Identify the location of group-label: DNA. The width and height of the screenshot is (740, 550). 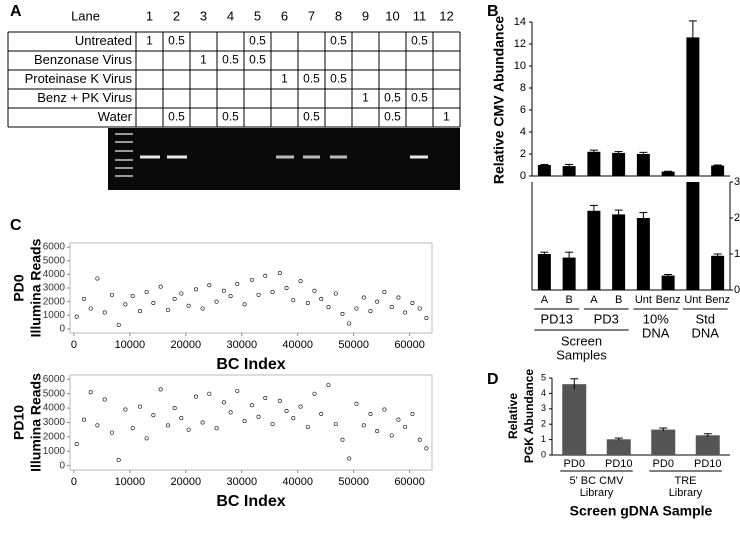
(706, 332).